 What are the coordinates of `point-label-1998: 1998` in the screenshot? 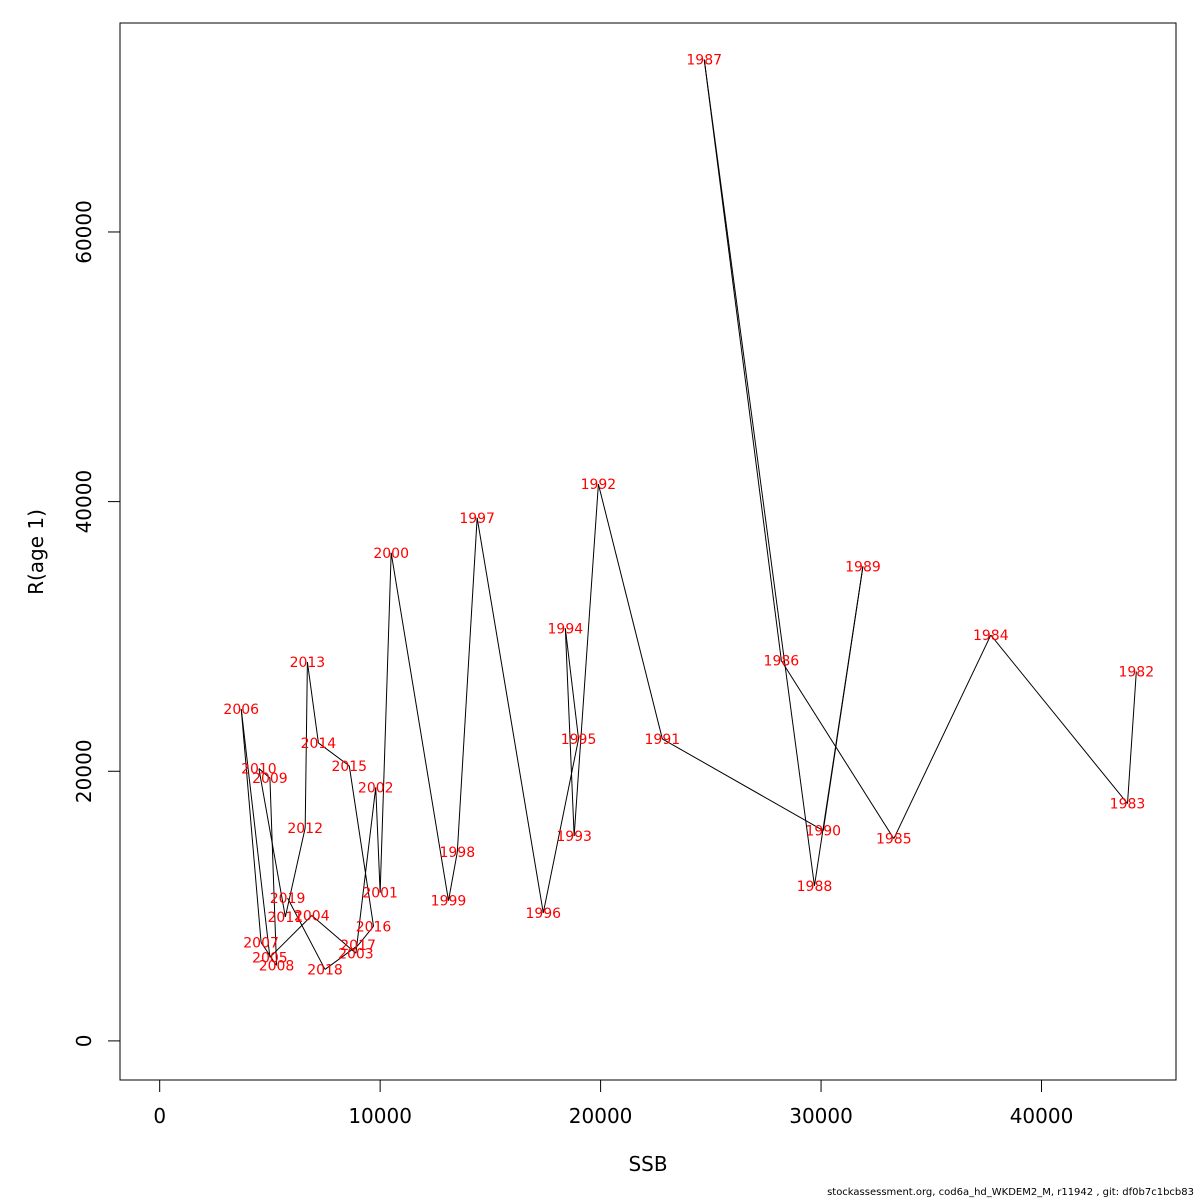 It's located at (457, 853).